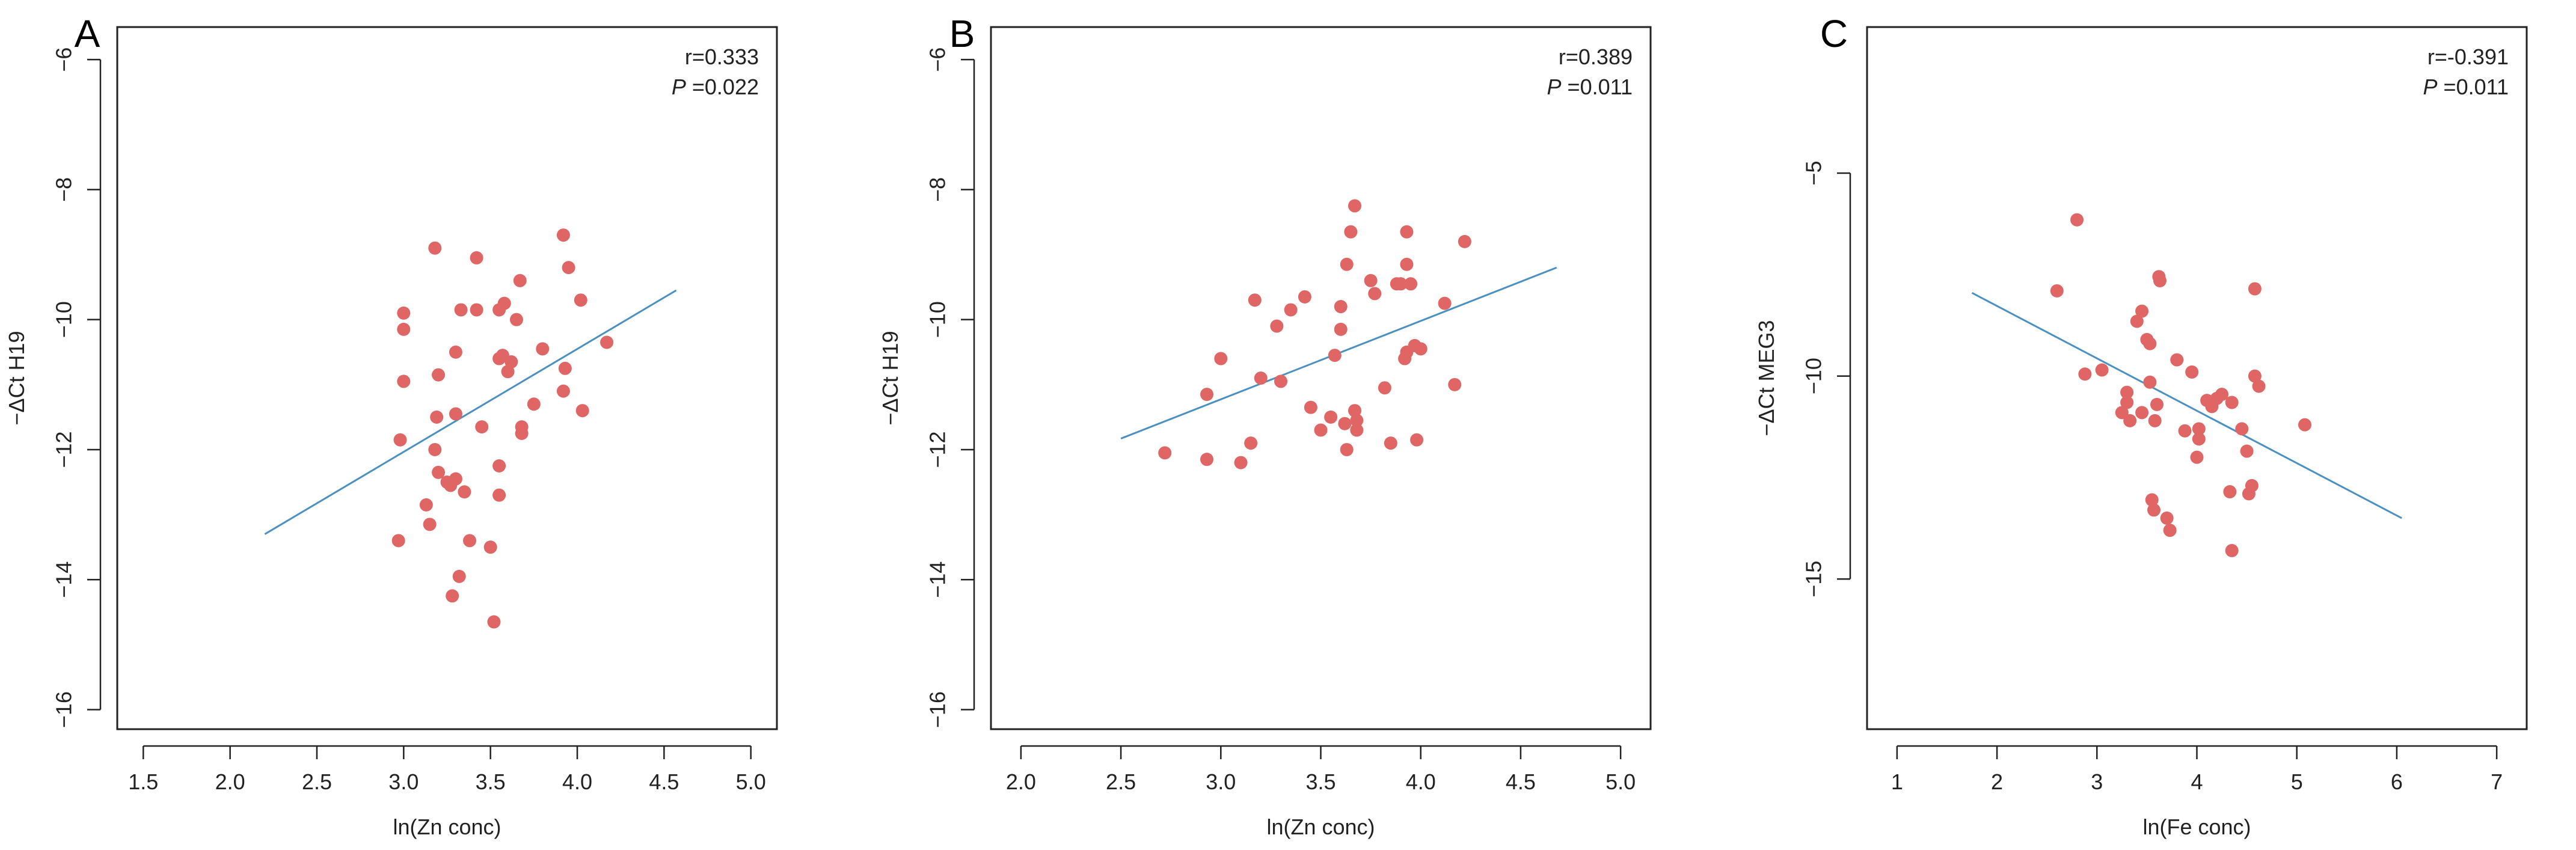  What do you see at coordinates (491, 781) in the screenshot?
I see `x-tick-label: 3.5` at bounding box center [491, 781].